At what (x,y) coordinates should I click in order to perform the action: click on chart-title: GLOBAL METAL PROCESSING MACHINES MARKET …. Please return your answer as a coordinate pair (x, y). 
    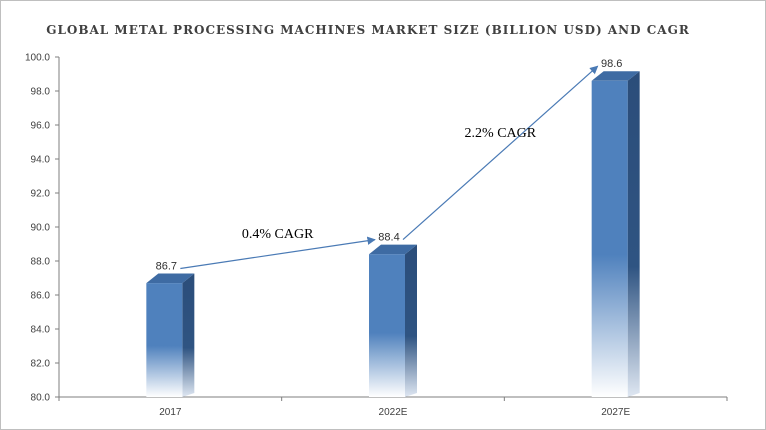
    Looking at the image, I should click on (368, 30).